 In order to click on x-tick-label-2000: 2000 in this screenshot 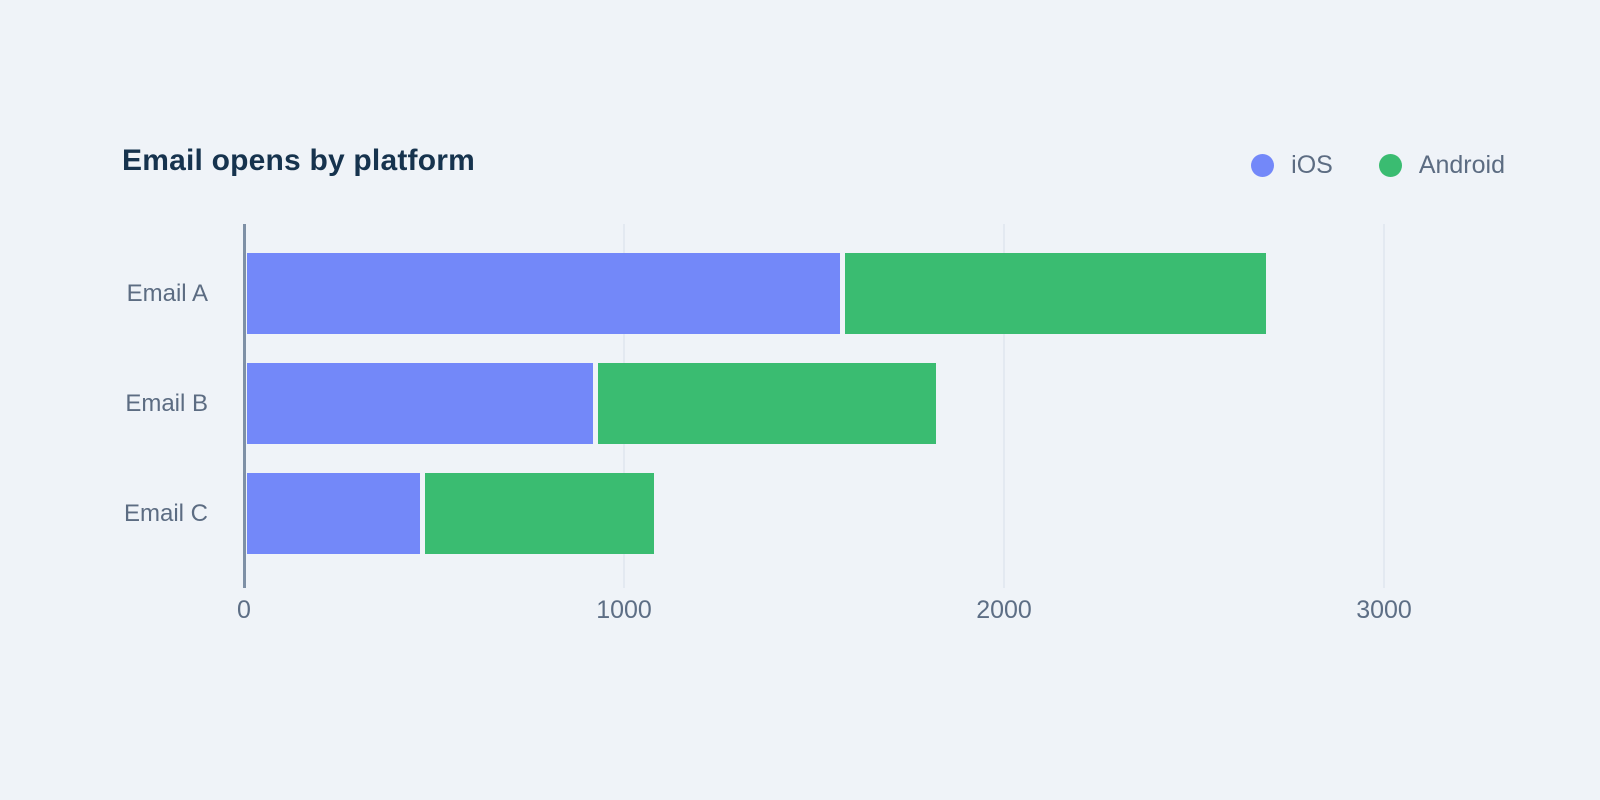, I will do `click(1004, 610)`.